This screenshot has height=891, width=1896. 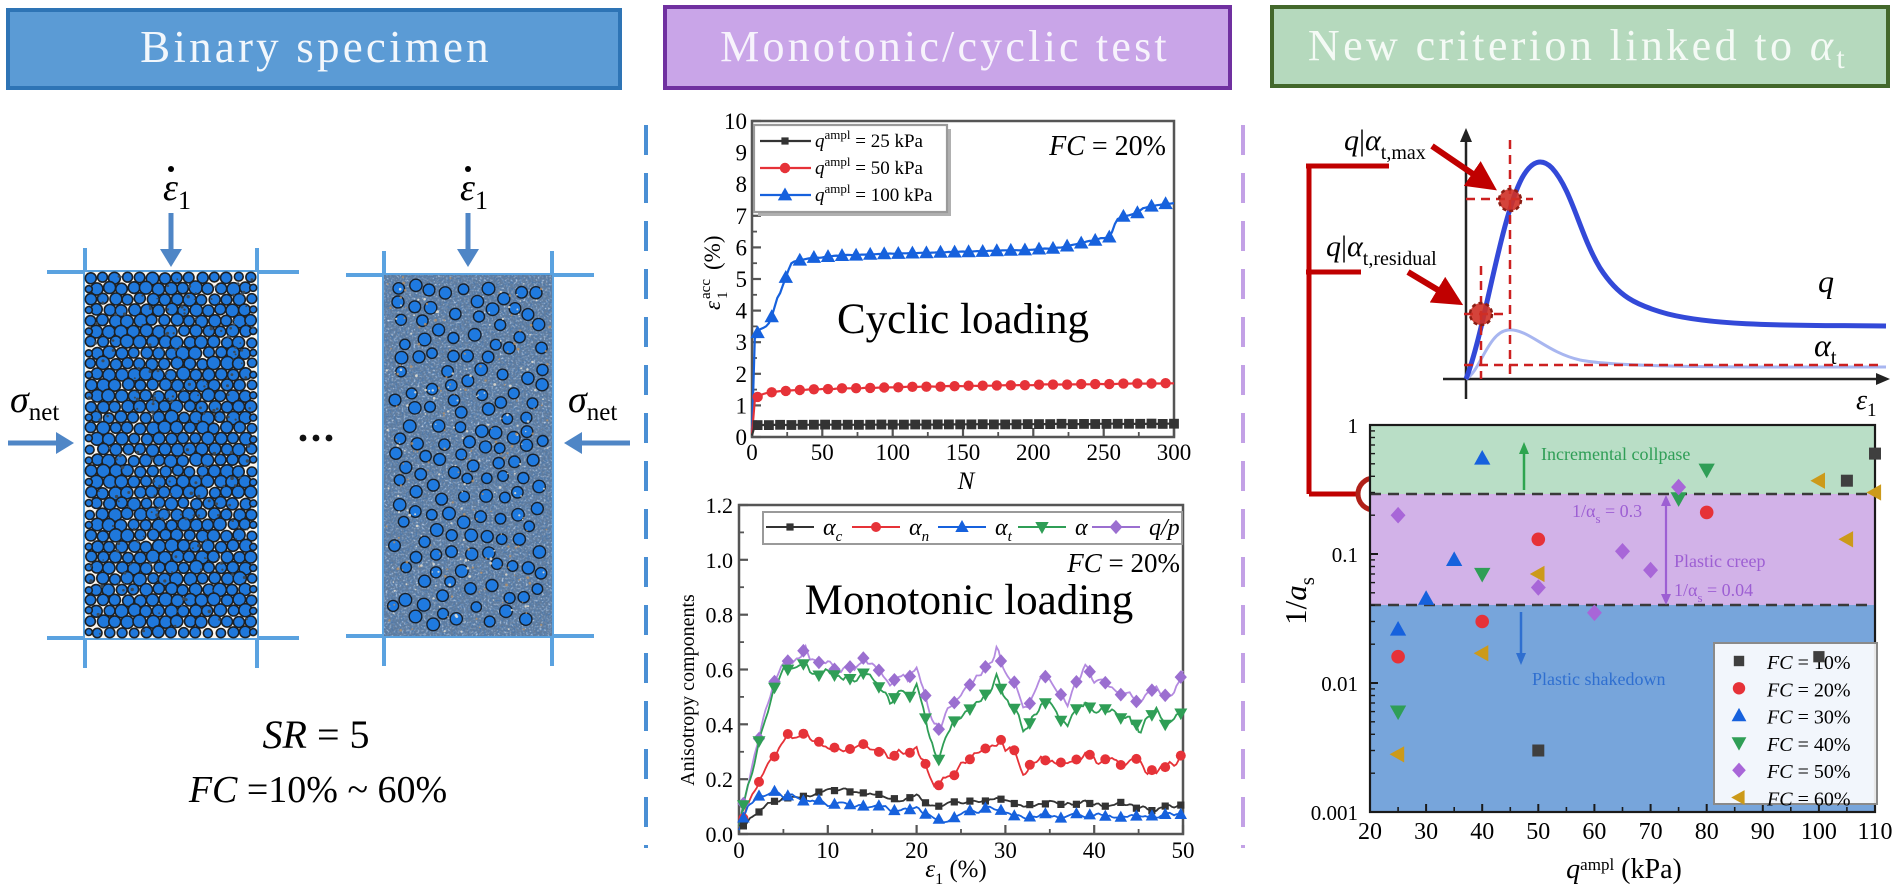 I want to click on svg-text: 70, so click(x=1651, y=832).